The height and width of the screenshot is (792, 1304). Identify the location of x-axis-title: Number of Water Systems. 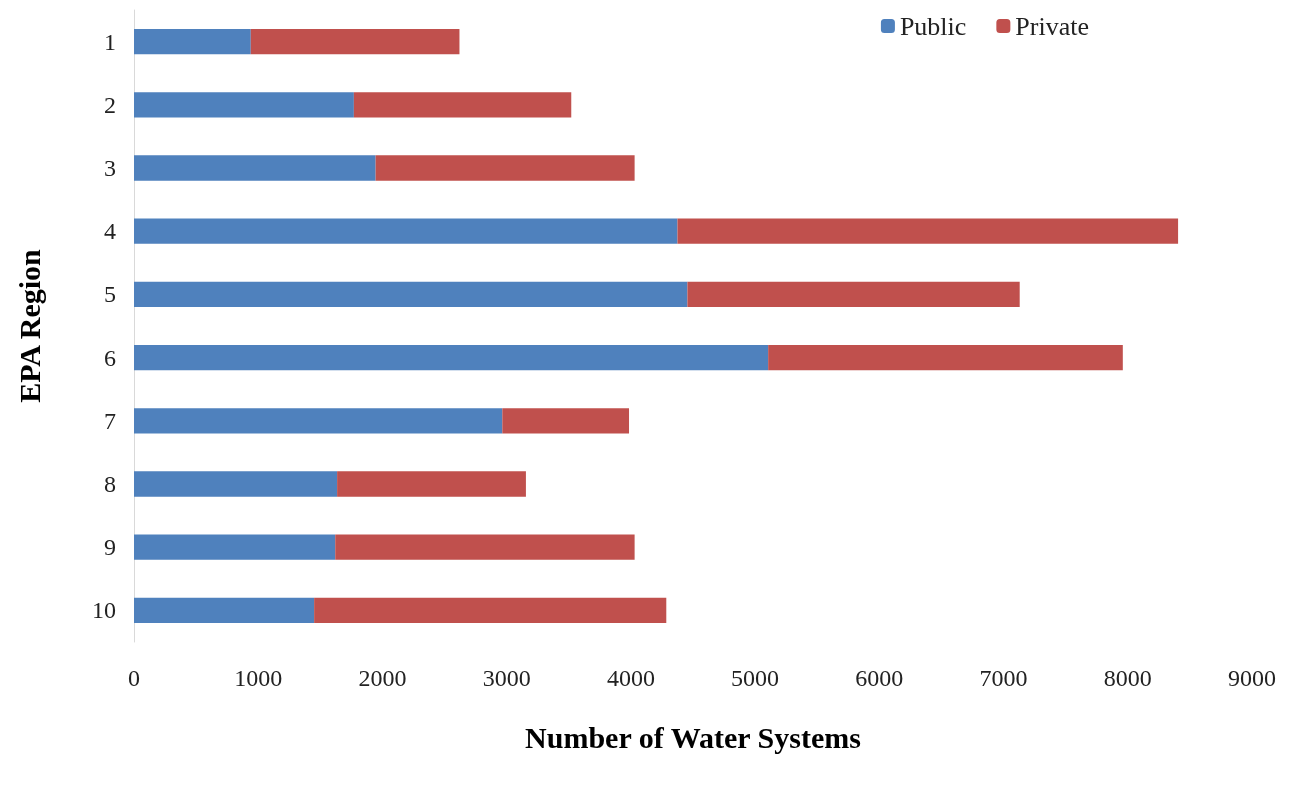
(693, 737).